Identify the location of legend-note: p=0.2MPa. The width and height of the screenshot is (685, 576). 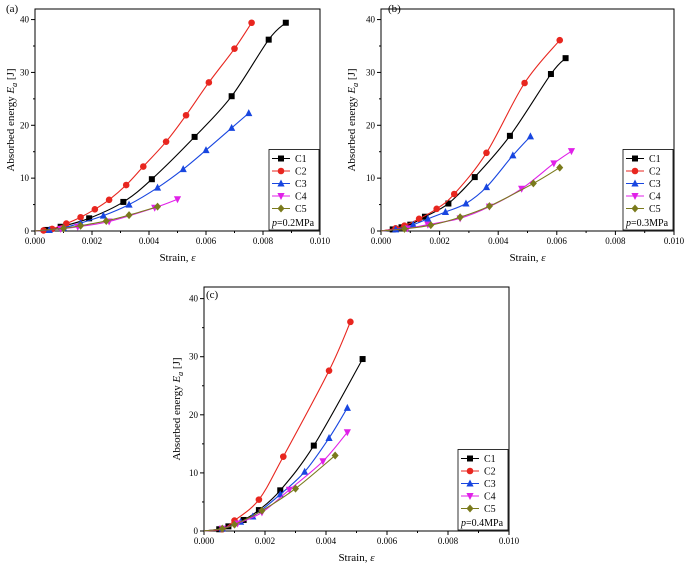
(293, 223).